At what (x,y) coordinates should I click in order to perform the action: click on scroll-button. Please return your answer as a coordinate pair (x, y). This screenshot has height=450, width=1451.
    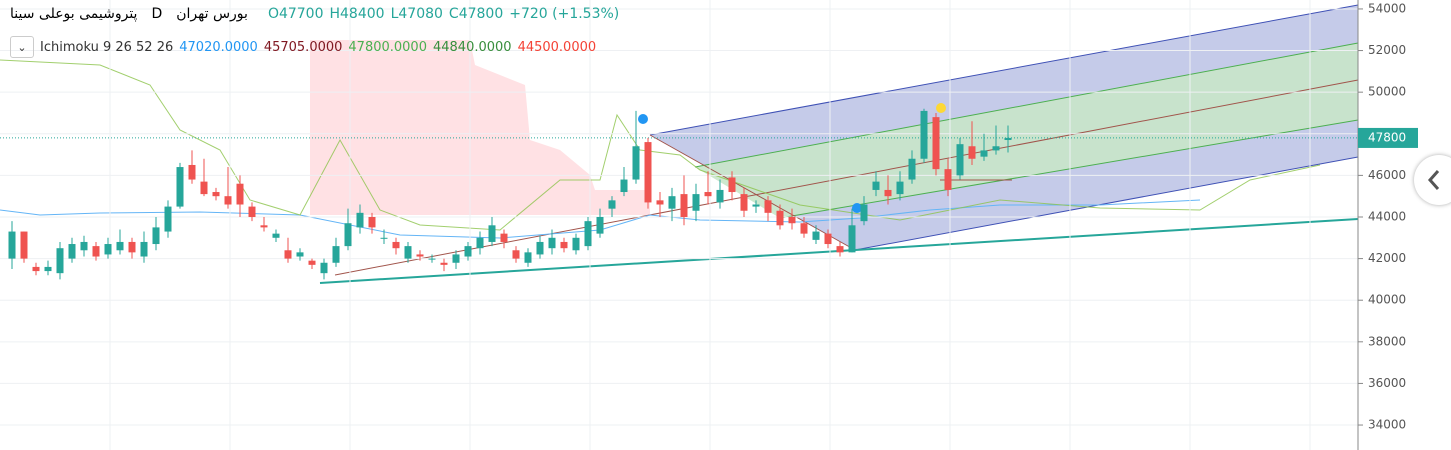
    Looking at the image, I should click on (1432, 180).